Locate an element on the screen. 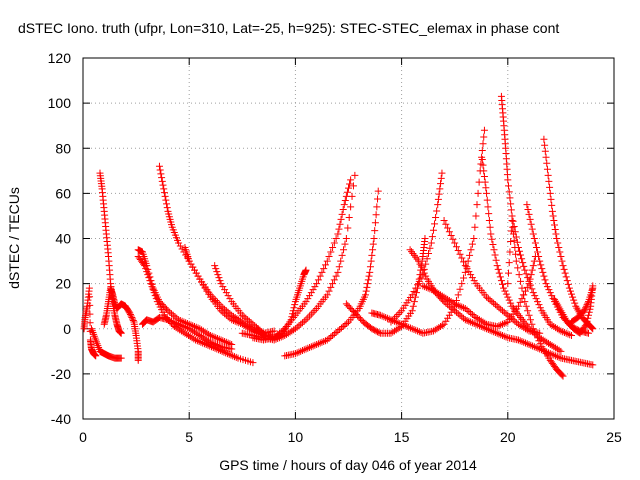 This screenshot has width=640, height=480. y-tick-label: 120 is located at coordinates (60, 58).